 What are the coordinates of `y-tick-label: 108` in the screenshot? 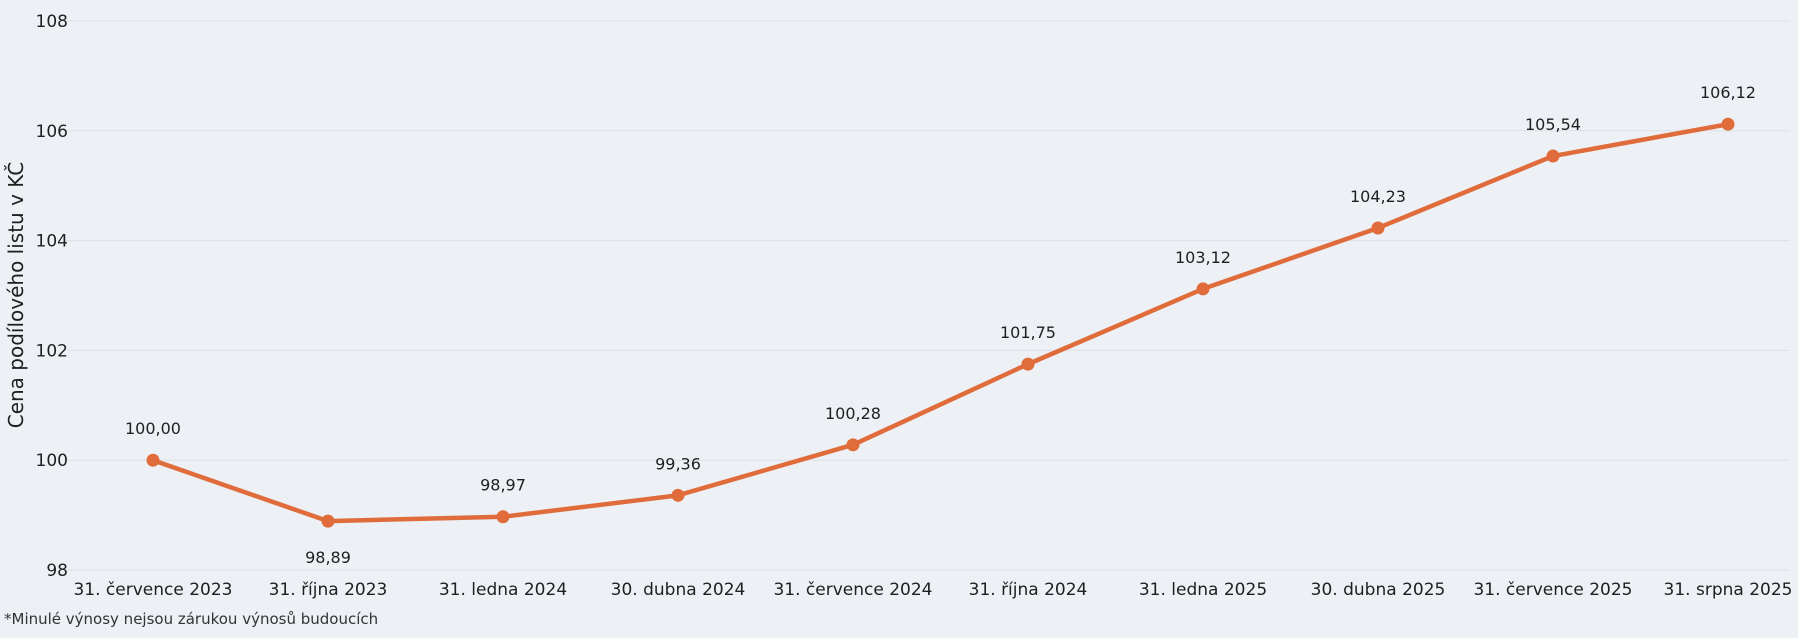 It's located at (52, 22).